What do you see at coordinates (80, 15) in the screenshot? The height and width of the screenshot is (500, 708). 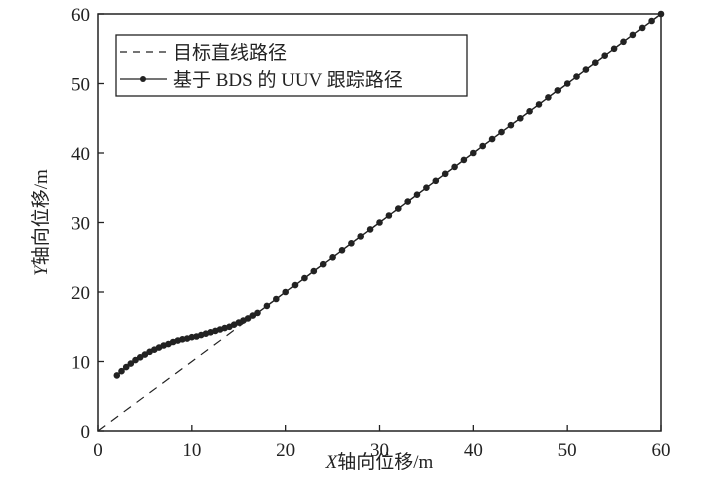 I see `y-tick-label: 60` at bounding box center [80, 15].